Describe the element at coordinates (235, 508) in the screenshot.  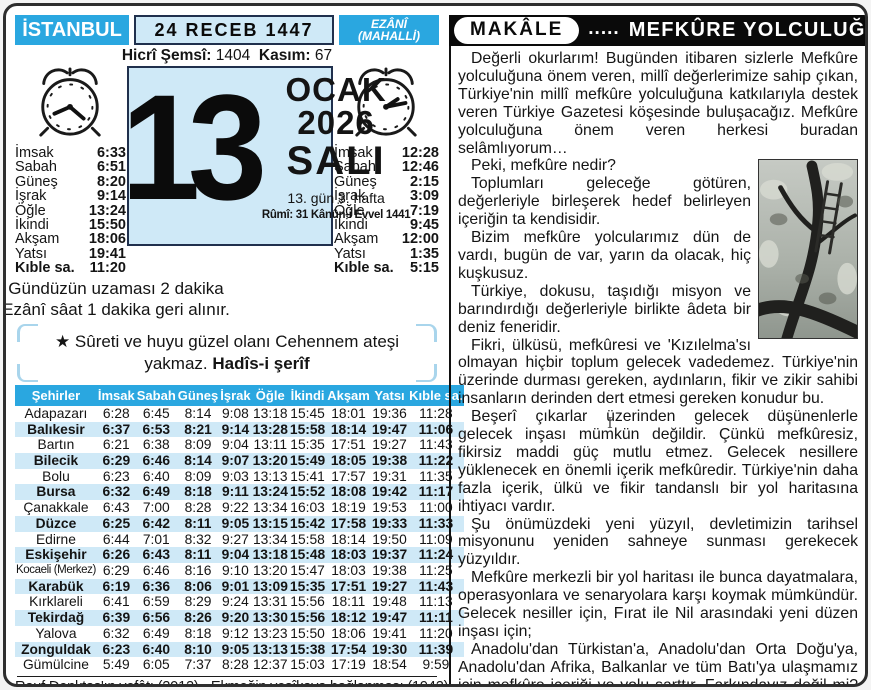
I see `time-cell: 9:22` at that location.